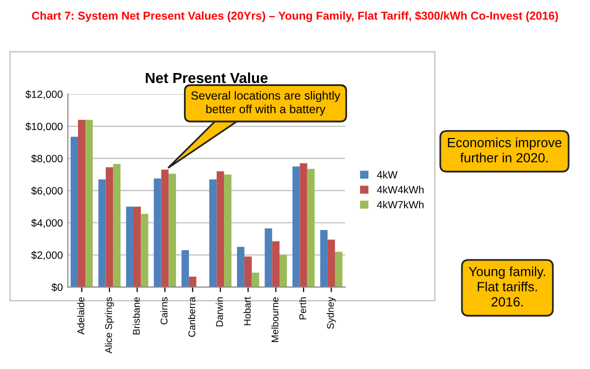 This screenshot has width=590, height=369. Describe the element at coordinates (136, 315) in the screenshot. I see `x-tick-label: Brisbane` at that location.